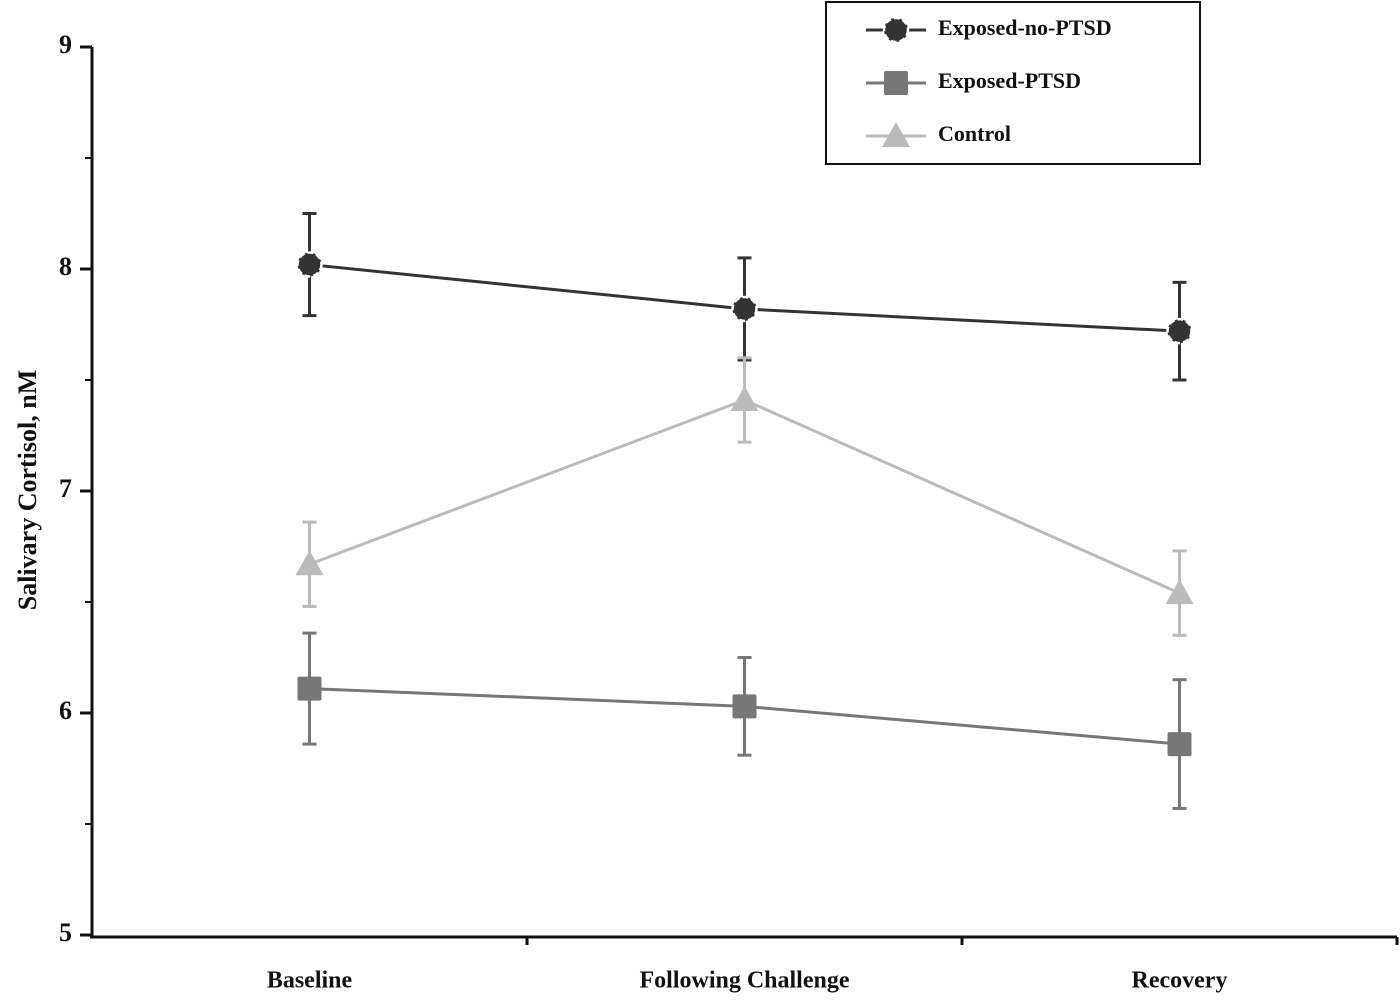 This screenshot has width=1400, height=1000. What do you see at coordinates (744, 981) in the screenshot?
I see `x-tick-label: Following Challenge` at bounding box center [744, 981].